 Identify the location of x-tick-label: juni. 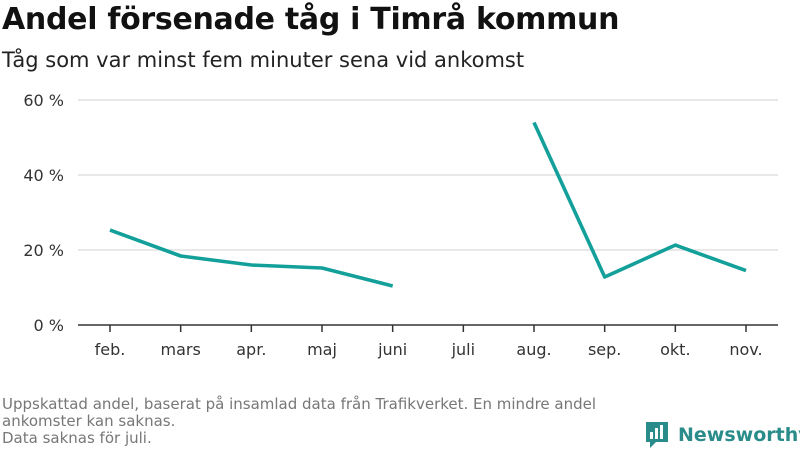
(392, 349).